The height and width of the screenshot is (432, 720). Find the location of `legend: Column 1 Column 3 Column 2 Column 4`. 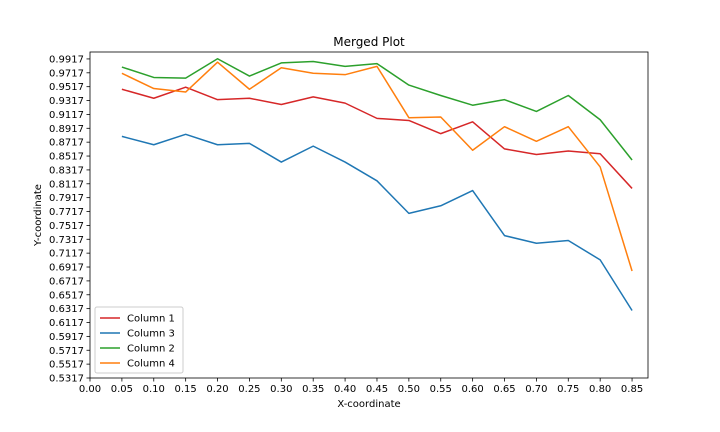

legend: Column 1 Column 3 Column 2 Column 4 is located at coordinates (139, 340).